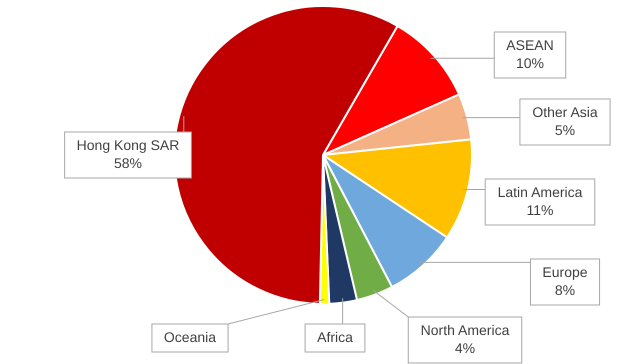 The width and height of the screenshot is (630, 364). Describe the element at coordinates (190, 336) in the screenshot. I see `slice-label: Oceania` at that location.